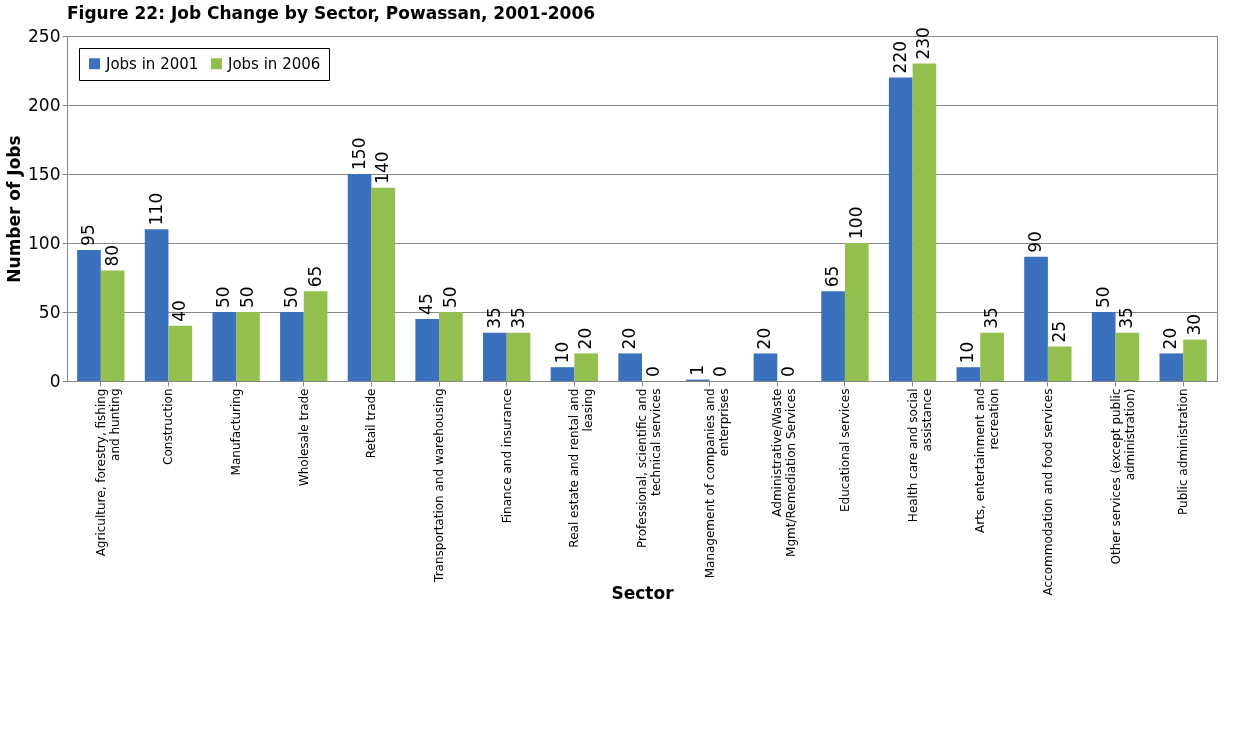 The width and height of the screenshot is (1256, 742). What do you see at coordinates (643, 592) in the screenshot?
I see `x-axis-title: Sector` at bounding box center [643, 592].